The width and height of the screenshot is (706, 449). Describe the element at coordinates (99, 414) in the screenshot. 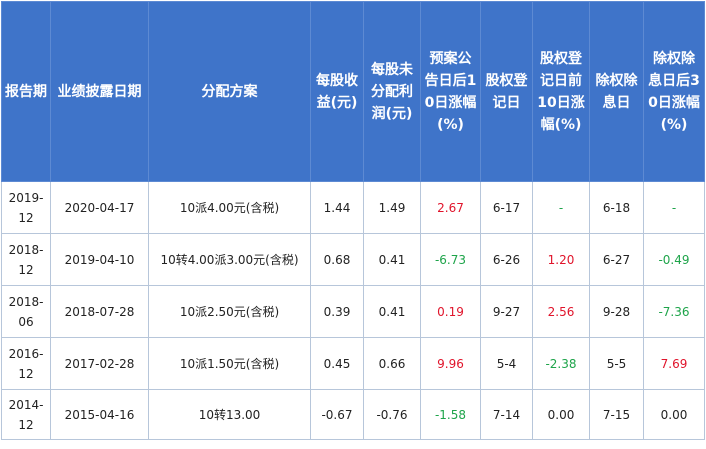

I see `cell-disclosure-date: 2015-04-16` at that location.